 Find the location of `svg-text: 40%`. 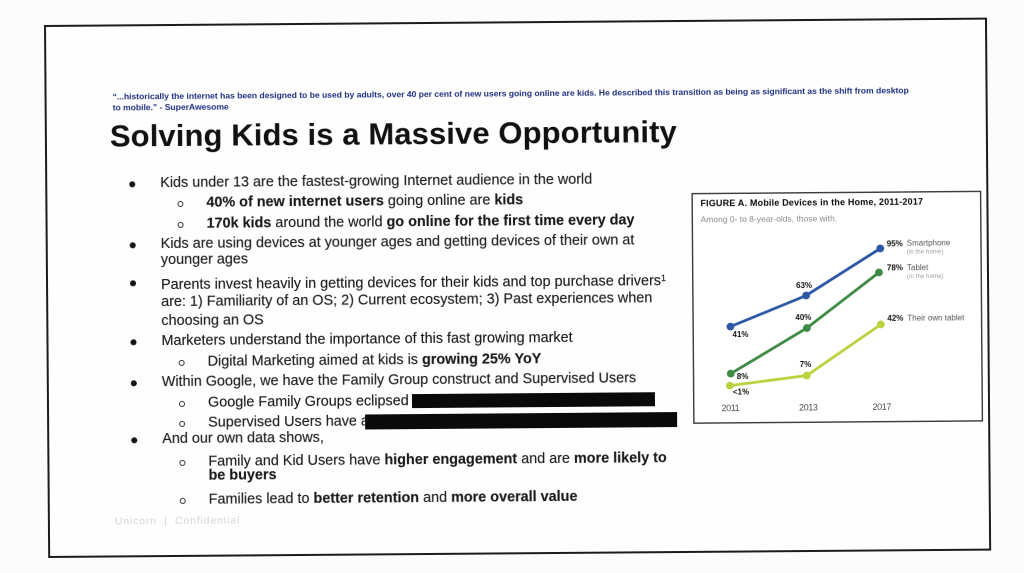

svg-text: 40% is located at coordinates (803, 317).